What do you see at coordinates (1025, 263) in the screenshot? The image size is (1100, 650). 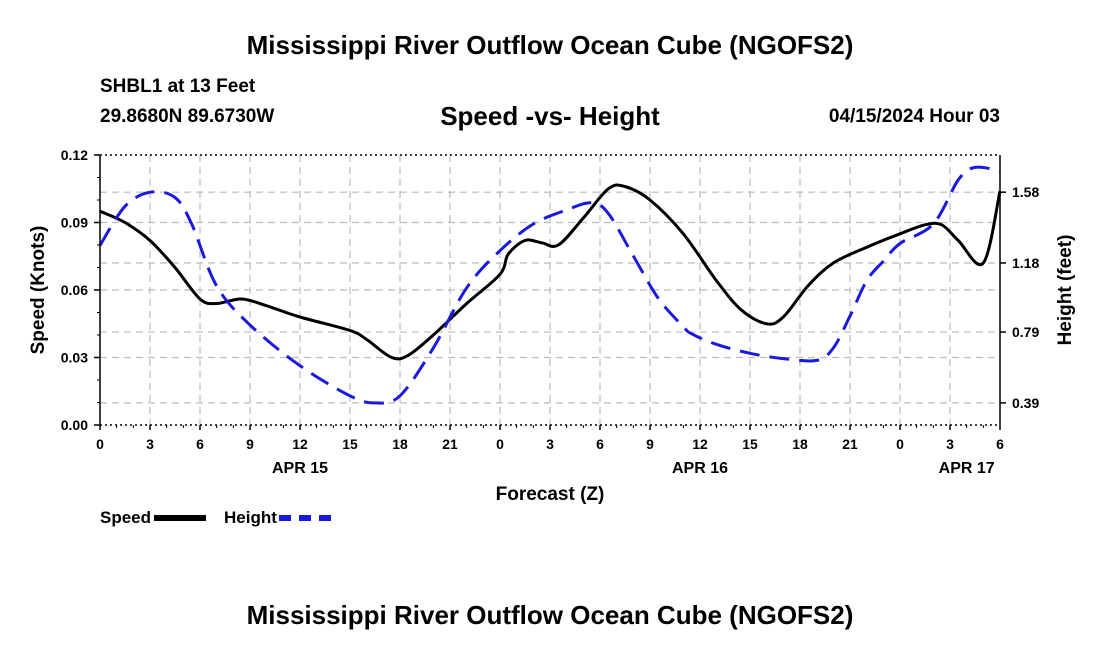 I see `y2-tick-label: 1.18` at bounding box center [1025, 263].